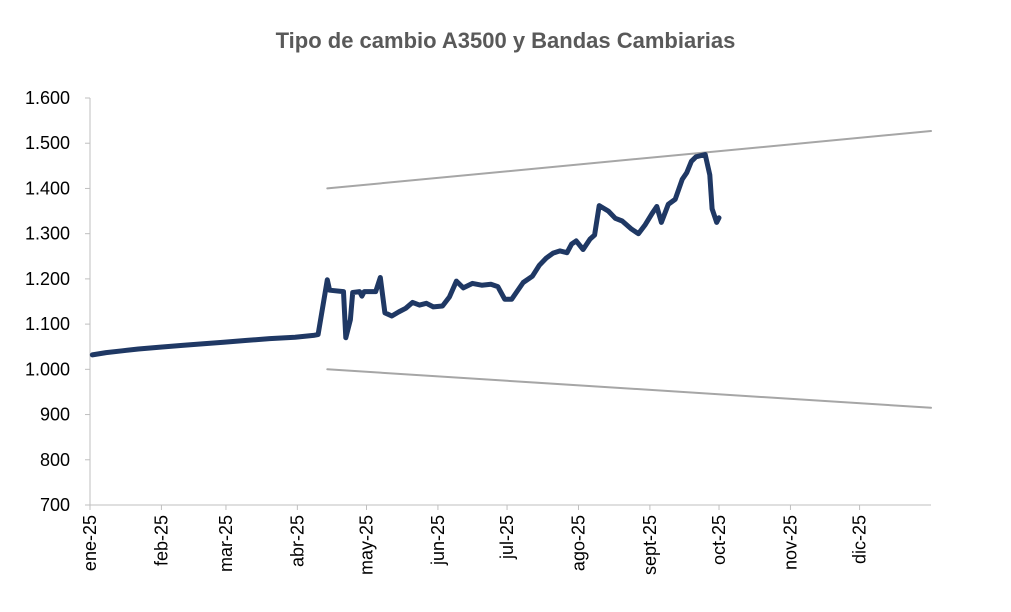  I want to click on y-tick-label: 1.600, so click(47, 98).